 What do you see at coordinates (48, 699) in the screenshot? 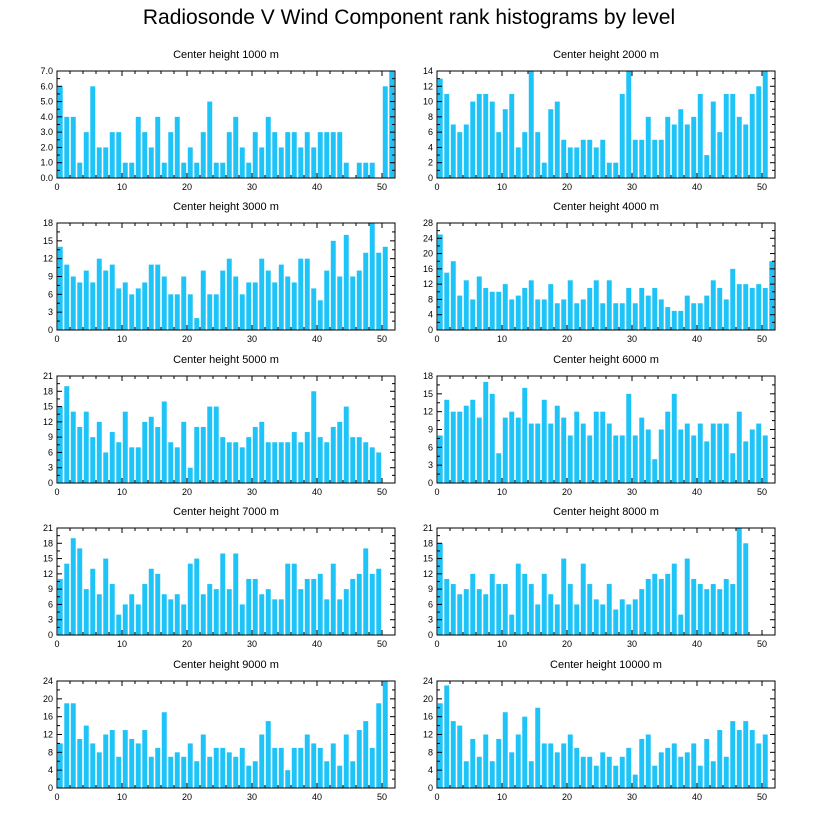
I see `y-tick-label: 20` at bounding box center [48, 699].